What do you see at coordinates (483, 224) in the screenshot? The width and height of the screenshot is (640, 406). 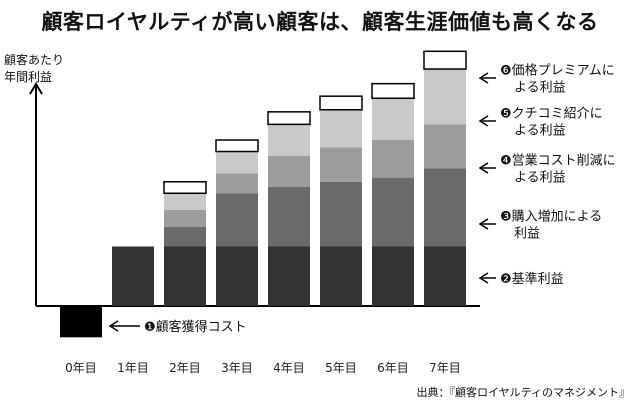 I see `arrow-head-purchase_increase` at bounding box center [483, 224].